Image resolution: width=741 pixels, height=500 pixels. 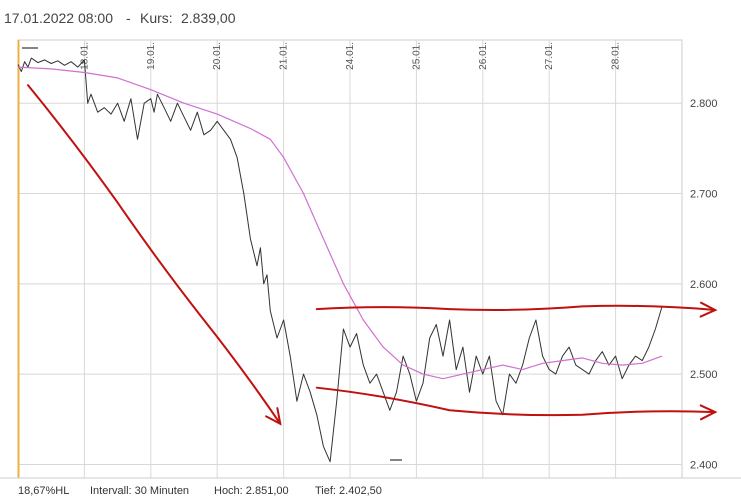 What do you see at coordinates (704, 465) in the screenshot?
I see `y-tick-label: 2.400` at bounding box center [704, 465].